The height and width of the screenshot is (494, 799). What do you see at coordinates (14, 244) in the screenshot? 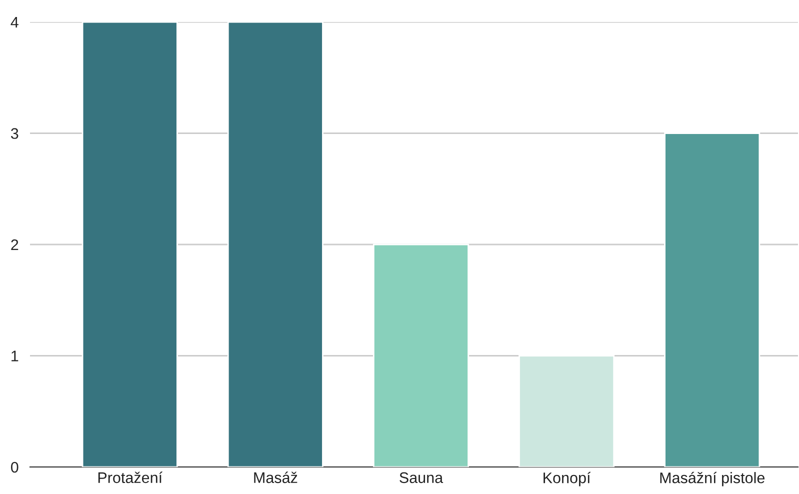
I see `y-tick-label: 2` at bounding box center [14, 244].